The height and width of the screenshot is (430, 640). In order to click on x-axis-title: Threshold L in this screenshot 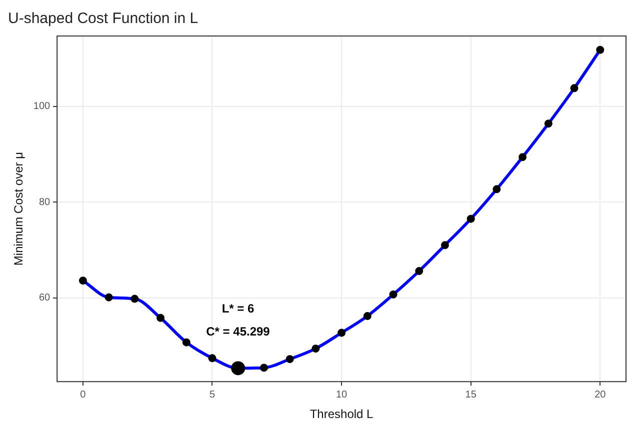, I will do `click(342, 414)`.